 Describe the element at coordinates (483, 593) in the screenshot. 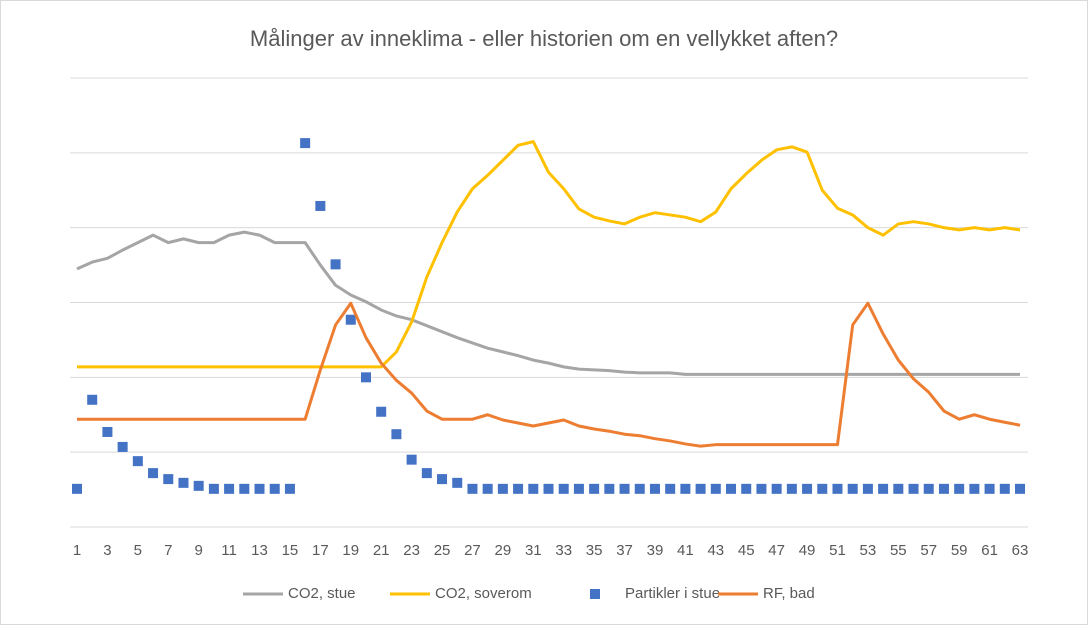

I see `legend-label: CO2, soverom` at that location.